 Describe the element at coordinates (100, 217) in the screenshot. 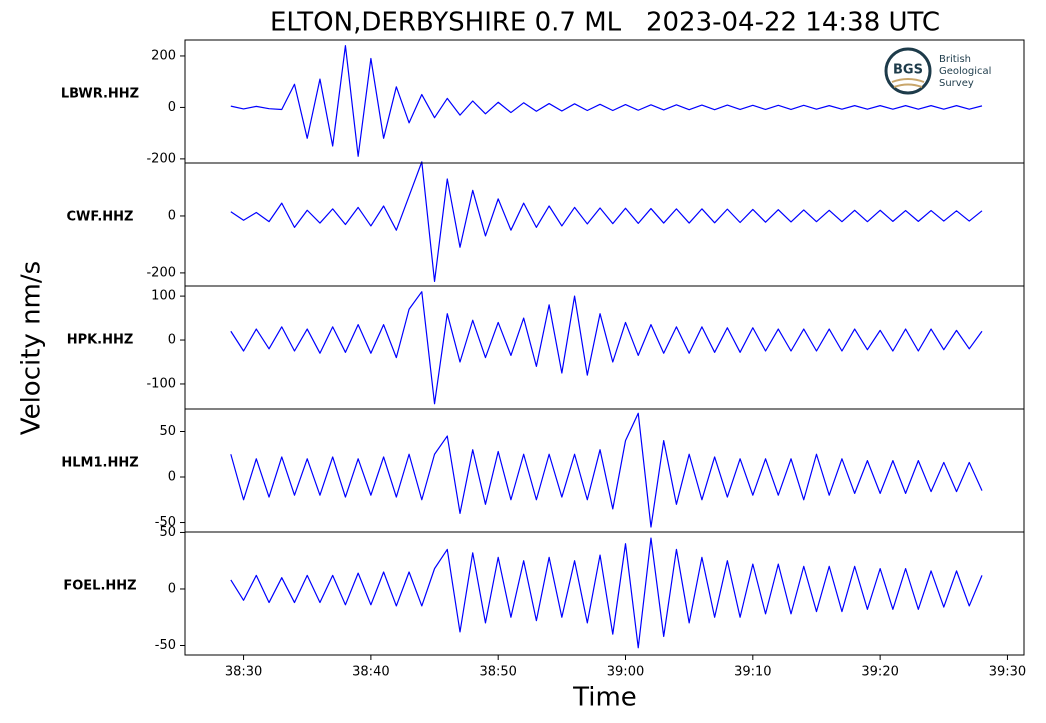

I see `station-label: CWF.HHZ` at that location.